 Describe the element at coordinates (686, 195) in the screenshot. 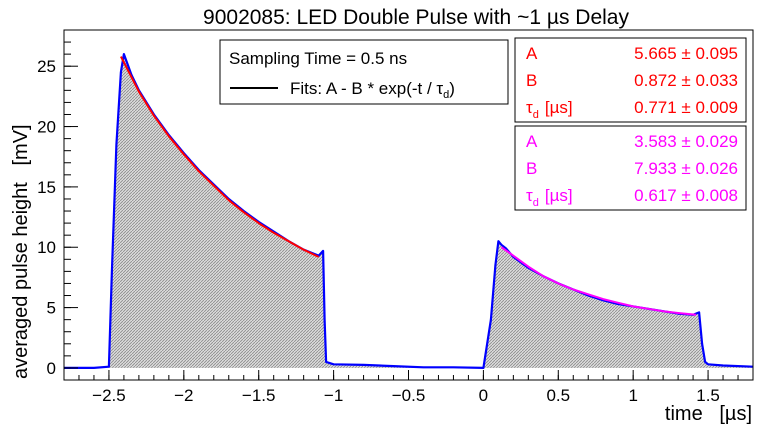

I see `fit-param-value: 0.617 ± 0.008` at that location.